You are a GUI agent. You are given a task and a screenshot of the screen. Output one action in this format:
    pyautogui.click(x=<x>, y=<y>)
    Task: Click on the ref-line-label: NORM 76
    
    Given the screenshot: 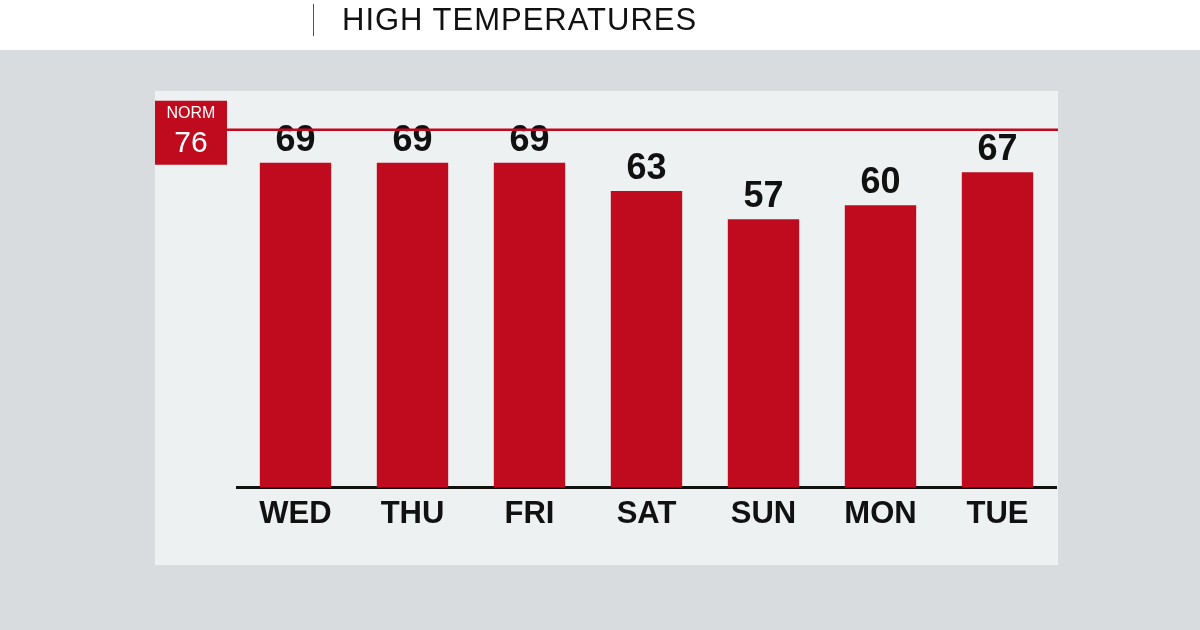 What is the action you would take?
    pyautogui.click(x=191, y=131)
    